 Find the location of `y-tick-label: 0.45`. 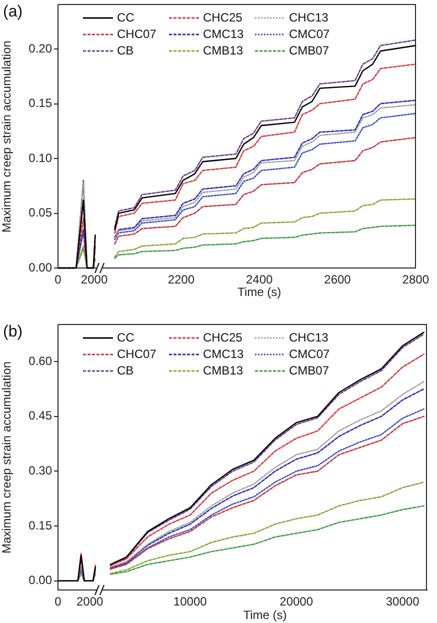

y-tick-label: 0.45 is located at coordinates (40, 415).